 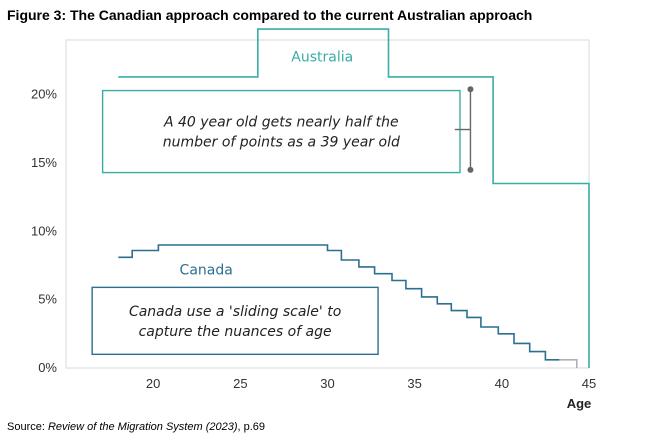 I want to click on source-prefix: Source:, so click(x=27, y=427).